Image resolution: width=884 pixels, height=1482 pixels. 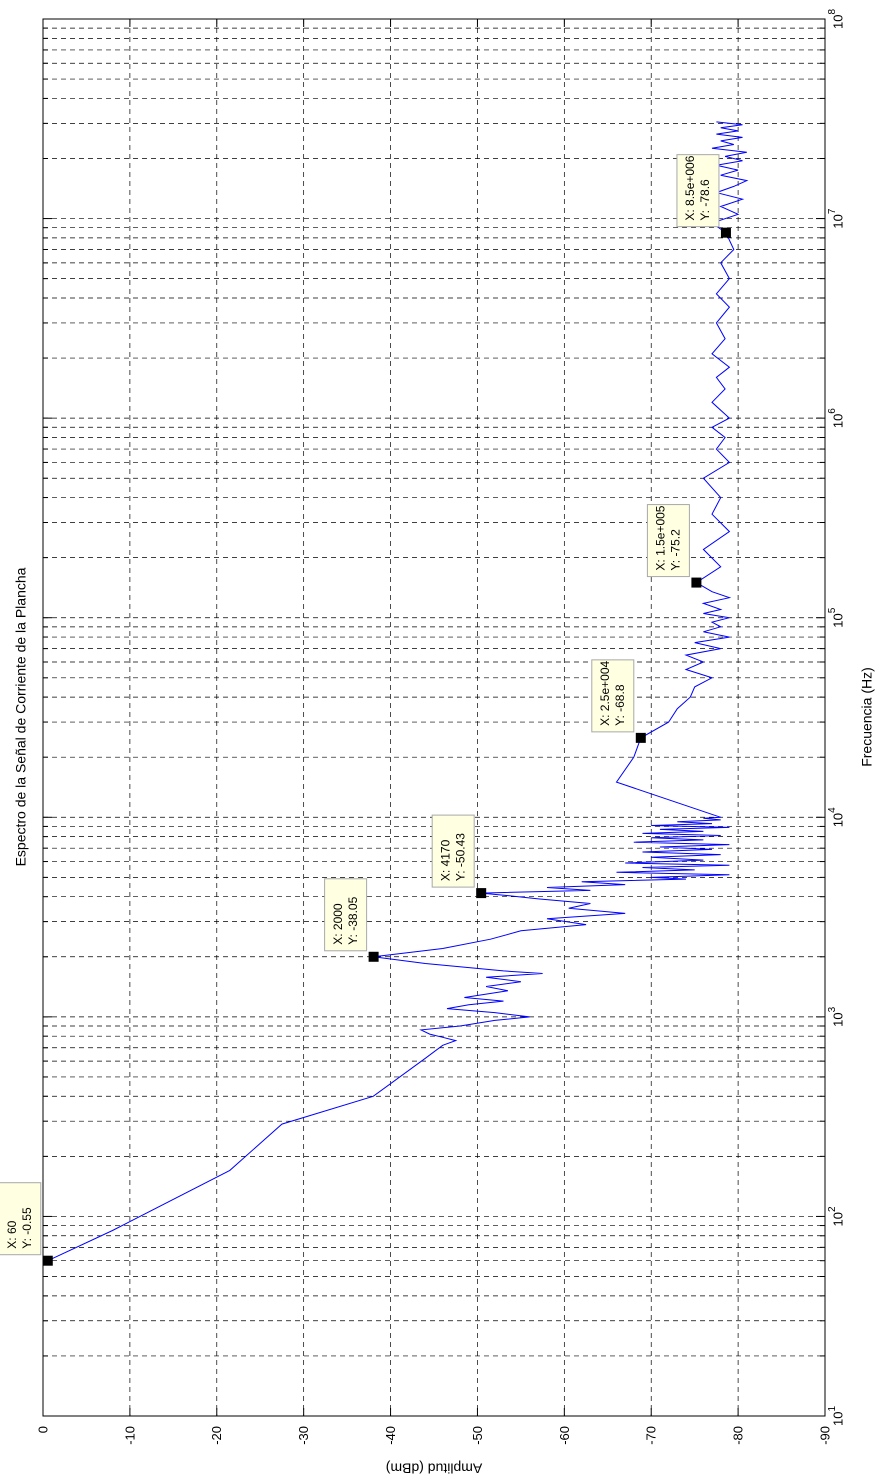 What do you see at coordinates (605, 692) in the screenshot?
I see `datatip-x-label: X: 2.5e+004` at bounding box center [605, 692].